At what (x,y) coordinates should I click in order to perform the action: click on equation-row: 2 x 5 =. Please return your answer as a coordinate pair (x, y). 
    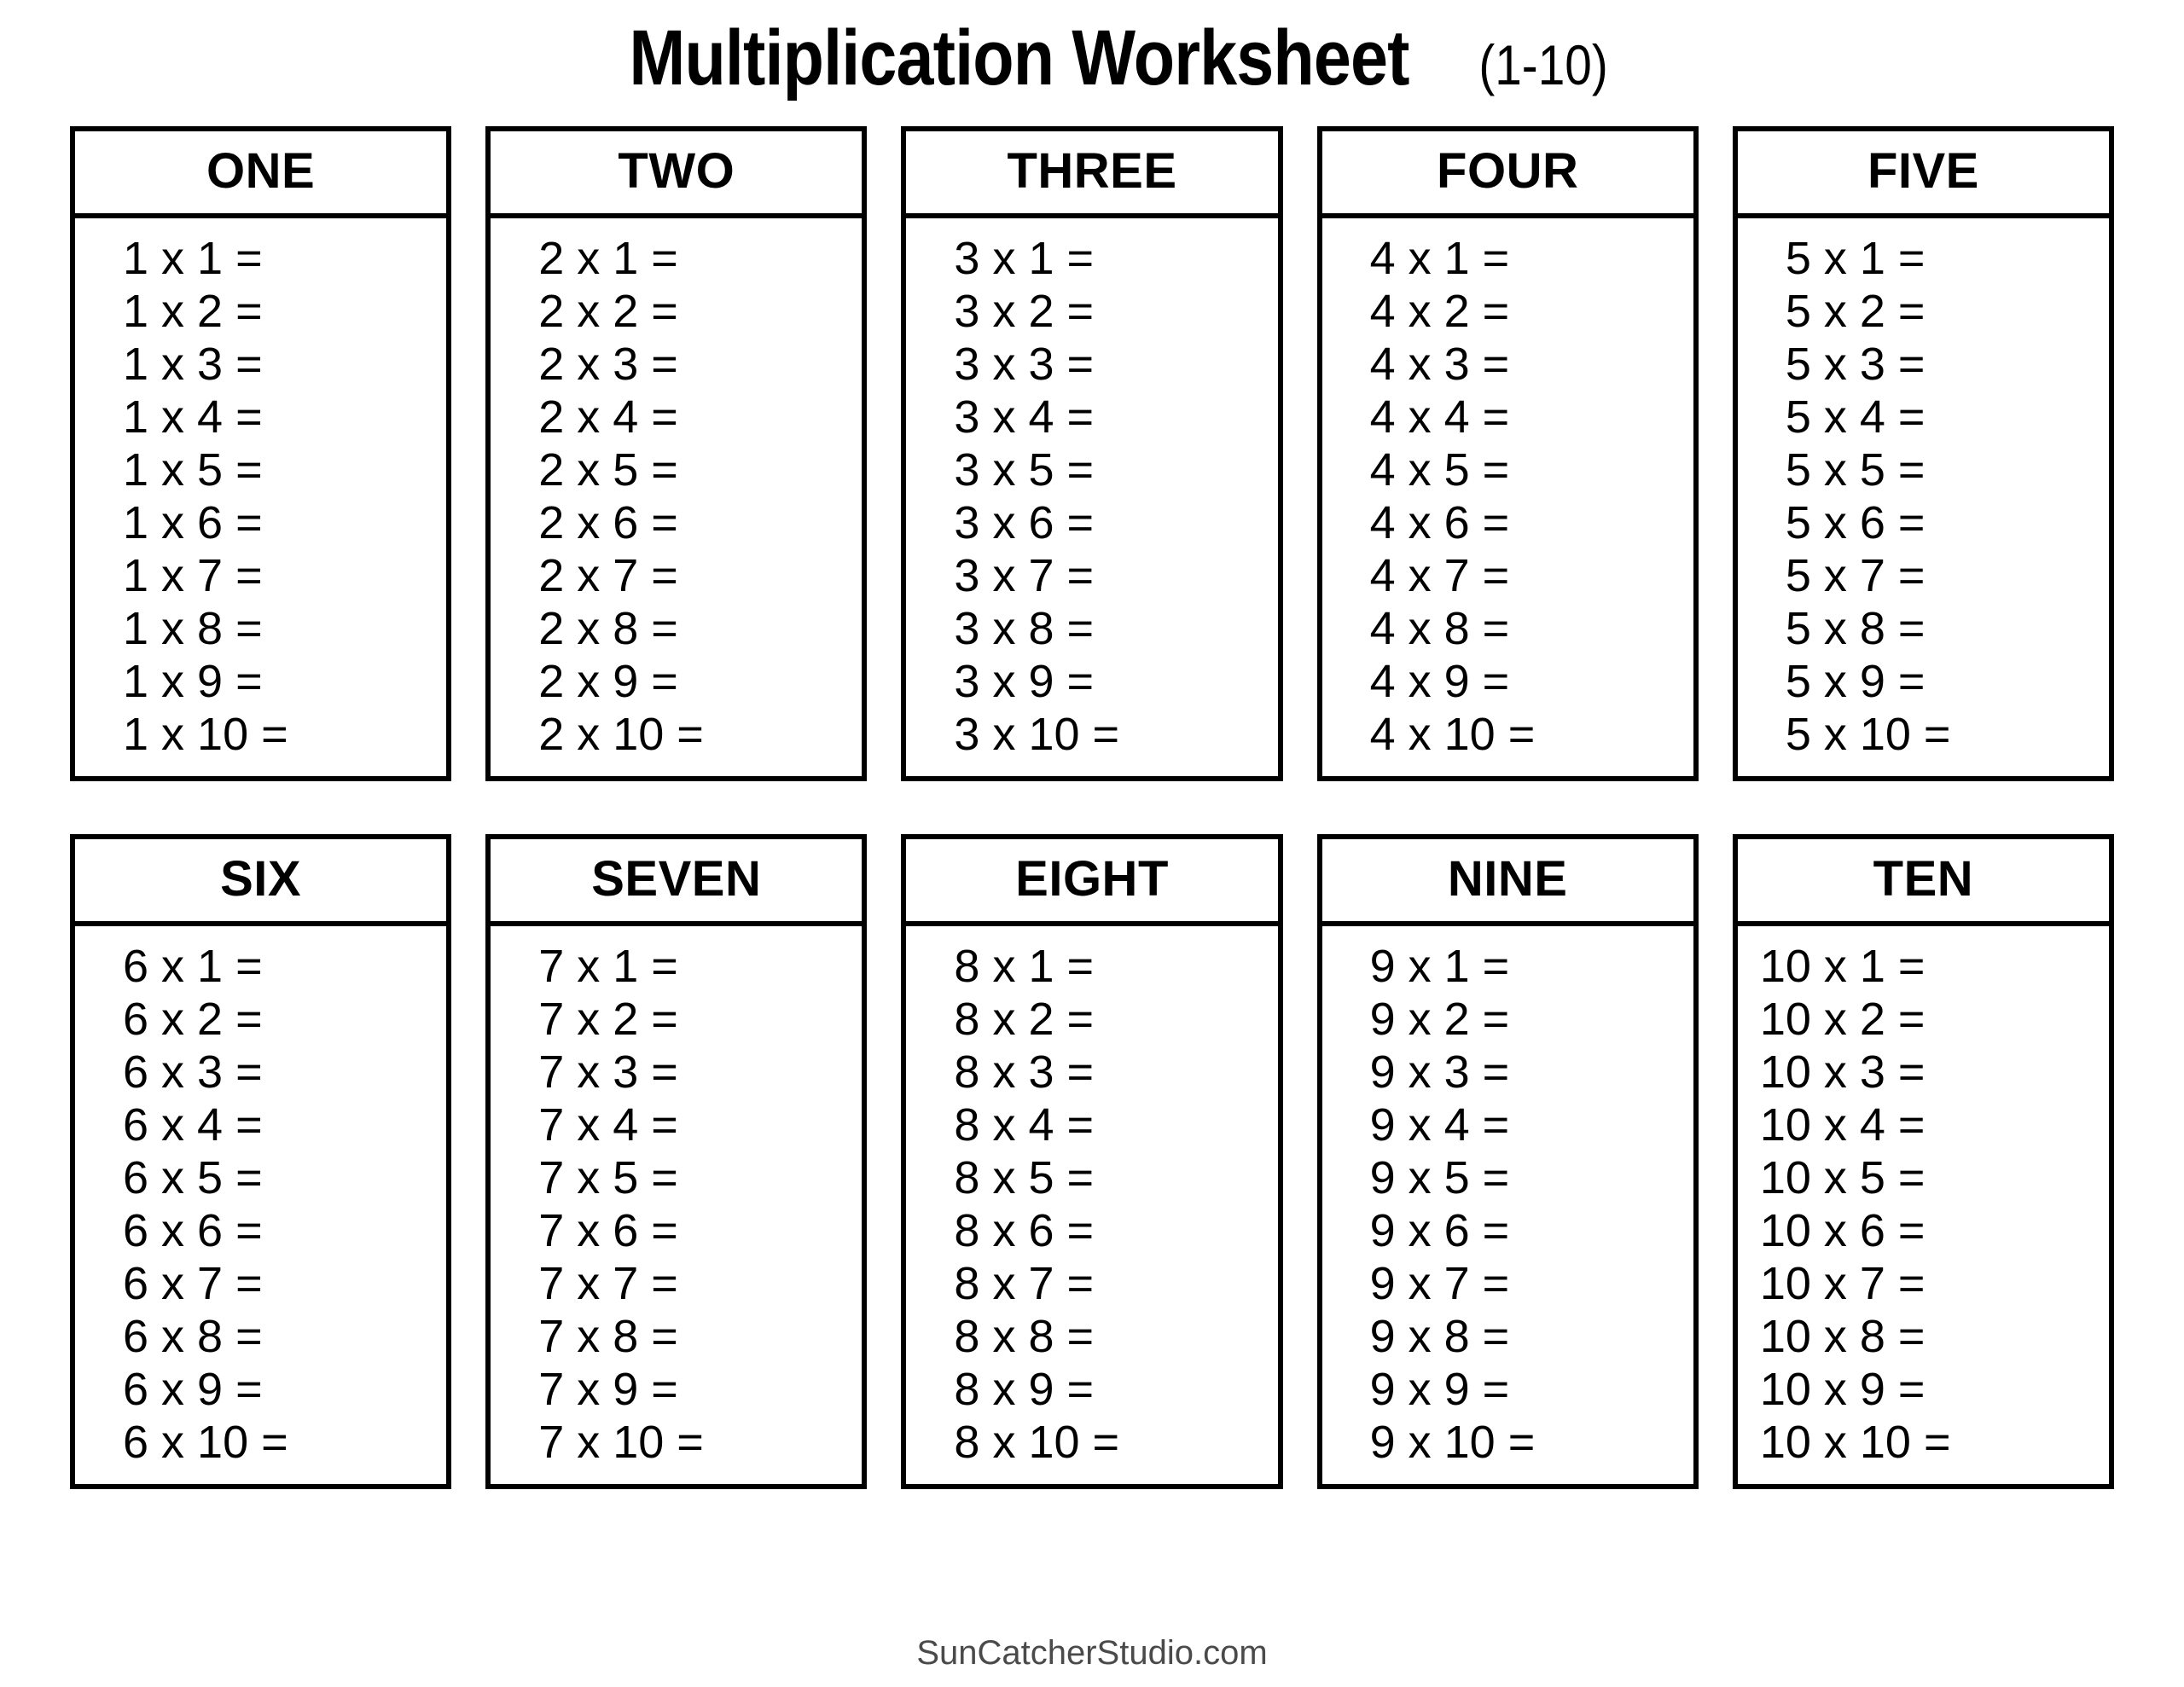
    Looking at the image, I should click on (608, 470).